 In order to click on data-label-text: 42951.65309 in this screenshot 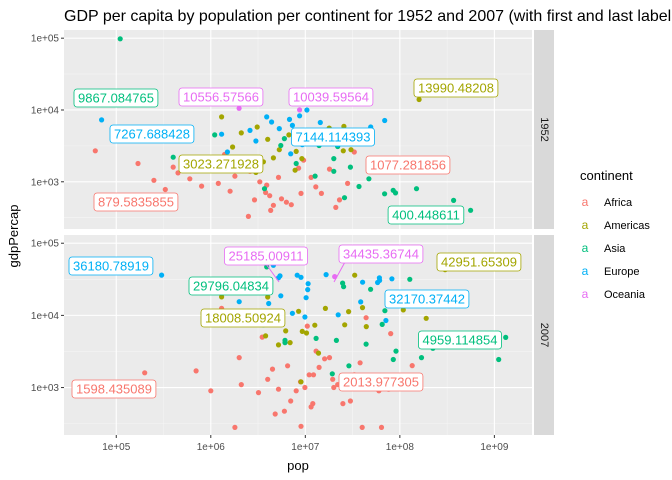, I will do `click(479, 262)`.